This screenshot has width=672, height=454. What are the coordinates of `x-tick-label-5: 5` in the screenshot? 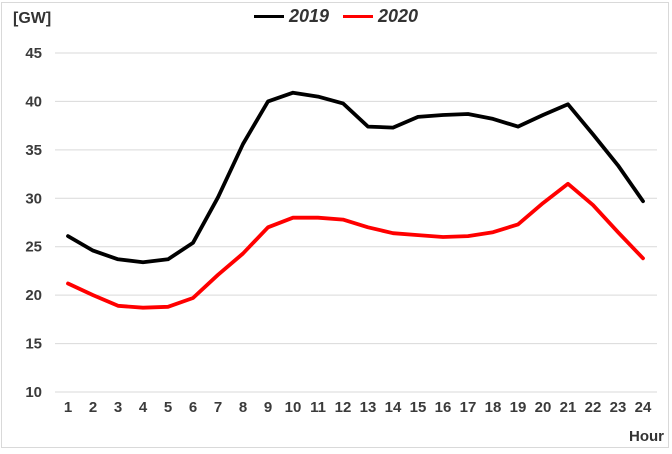 It's located at (168, 407).